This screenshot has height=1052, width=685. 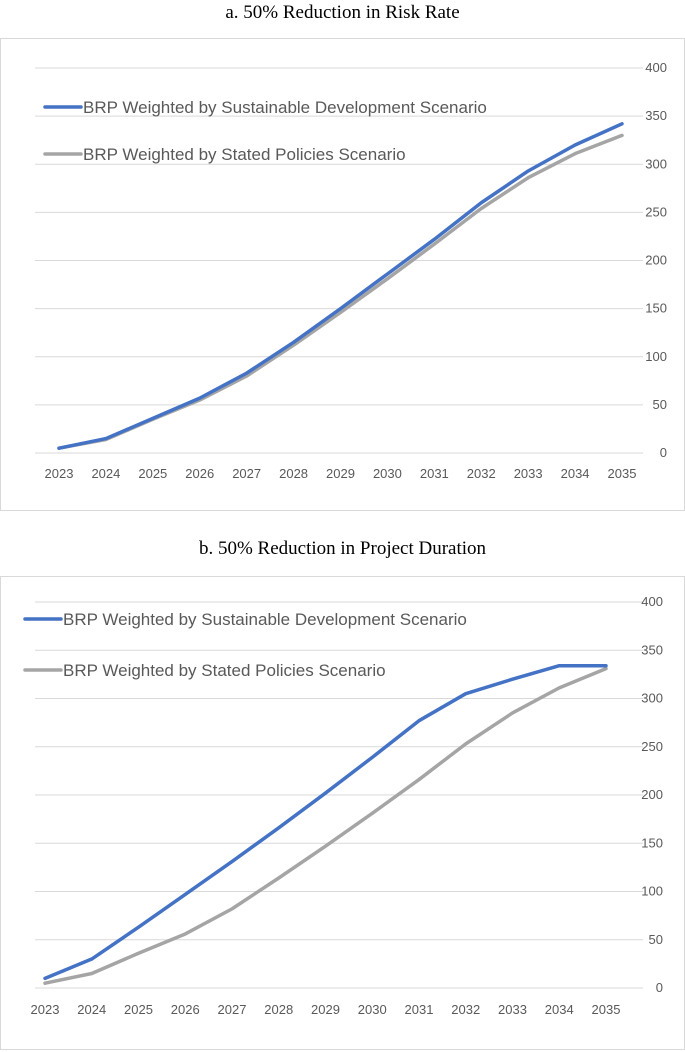 I want to click on chart-b-x-tick-label: 2032, so click(x=465, y=1009).